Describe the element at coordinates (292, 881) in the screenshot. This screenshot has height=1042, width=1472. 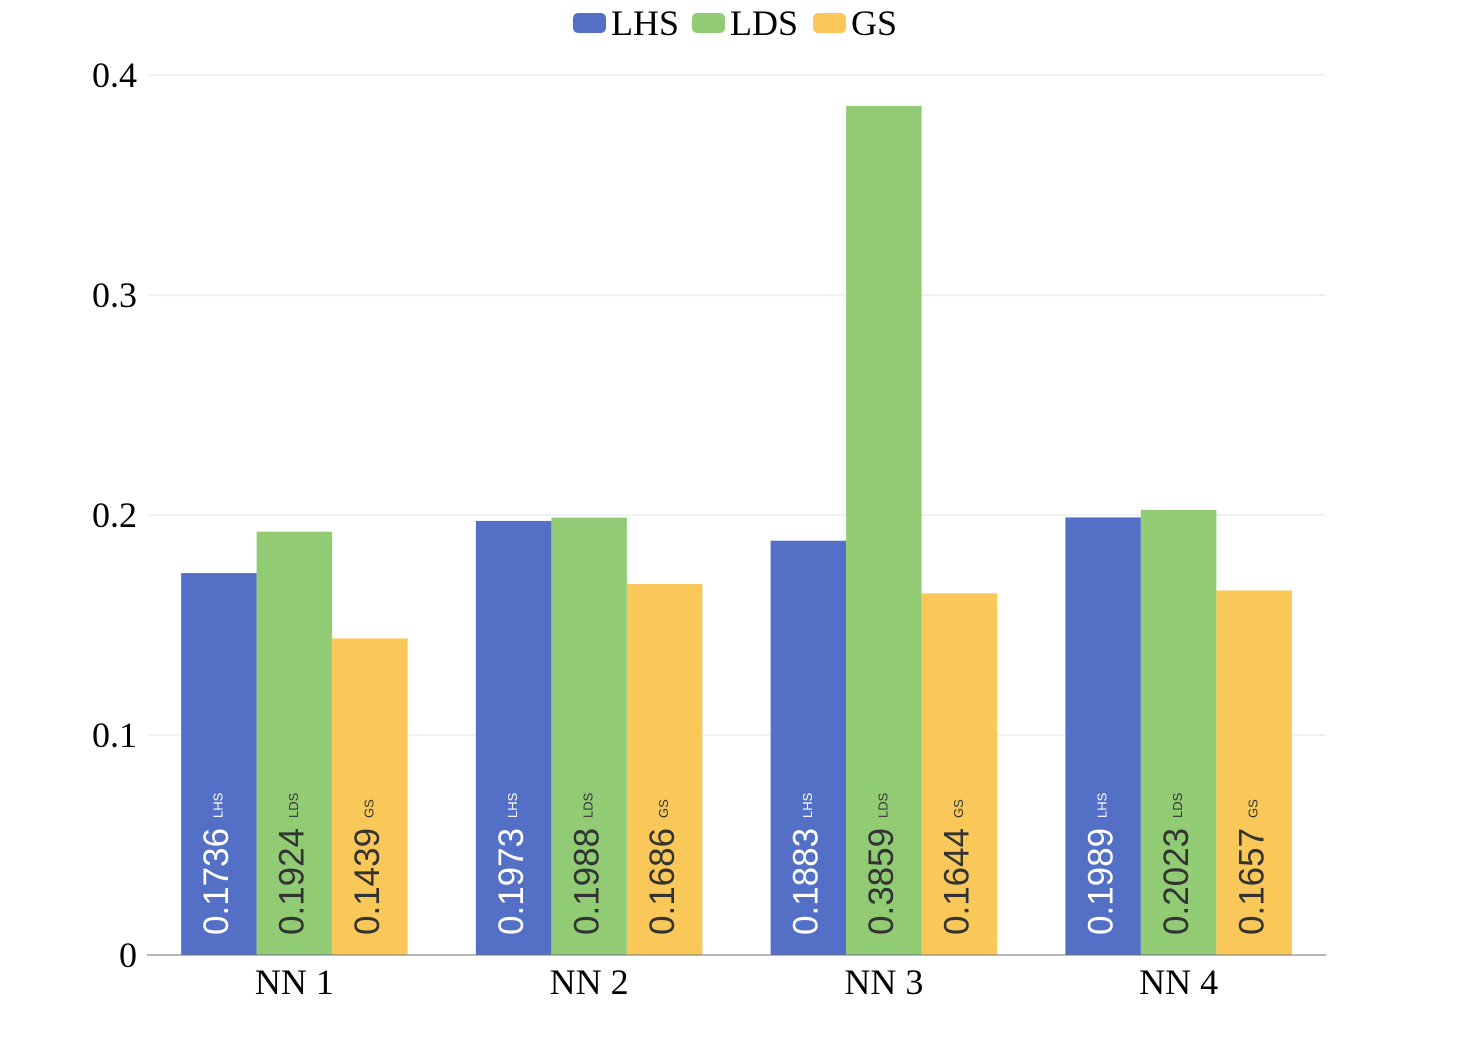
I see `bar-value-label: 0.1924` at that location.